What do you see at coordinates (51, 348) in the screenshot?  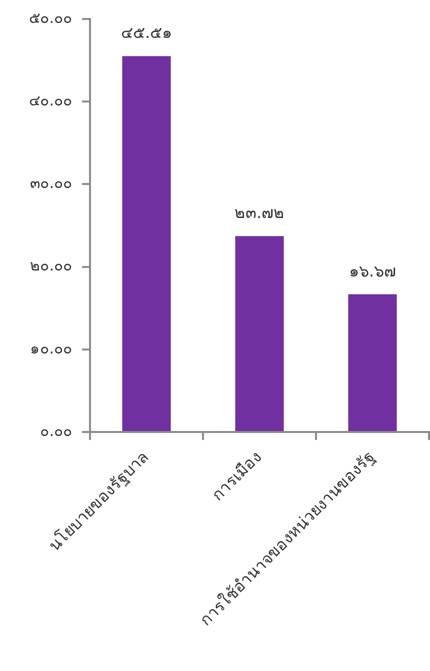 I see `y-tick-label: ๑๐.๐๐` at bounding box center [51, 348].